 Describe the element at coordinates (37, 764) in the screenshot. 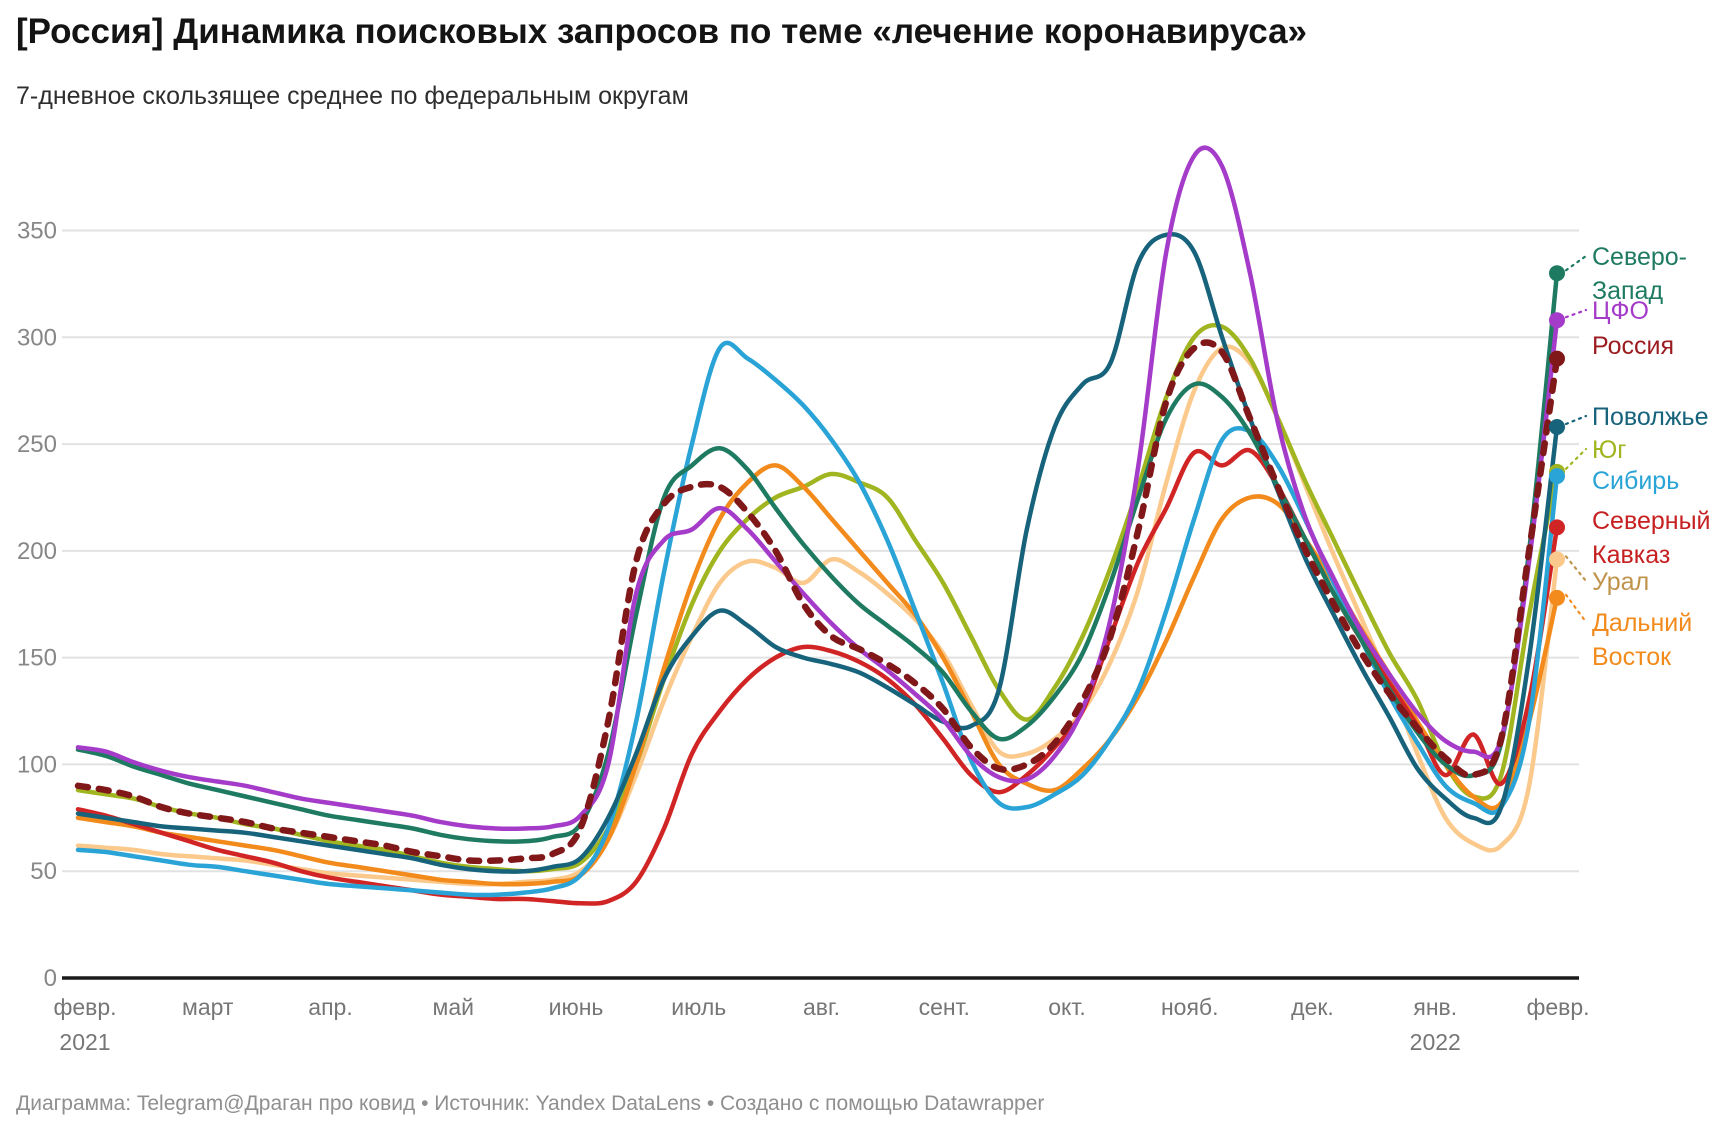

I see `y-tick-label-100: 100` at that location.